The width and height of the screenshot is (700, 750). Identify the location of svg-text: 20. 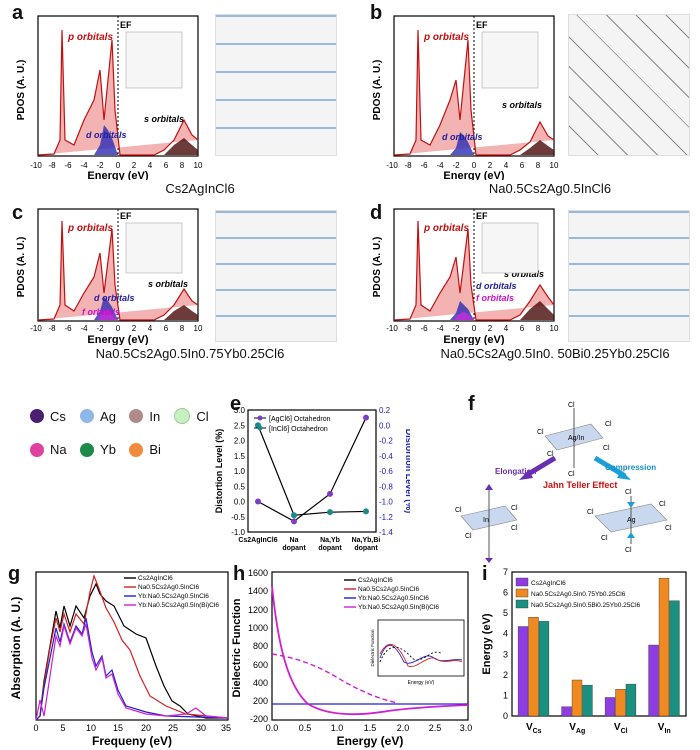
(146, 728).